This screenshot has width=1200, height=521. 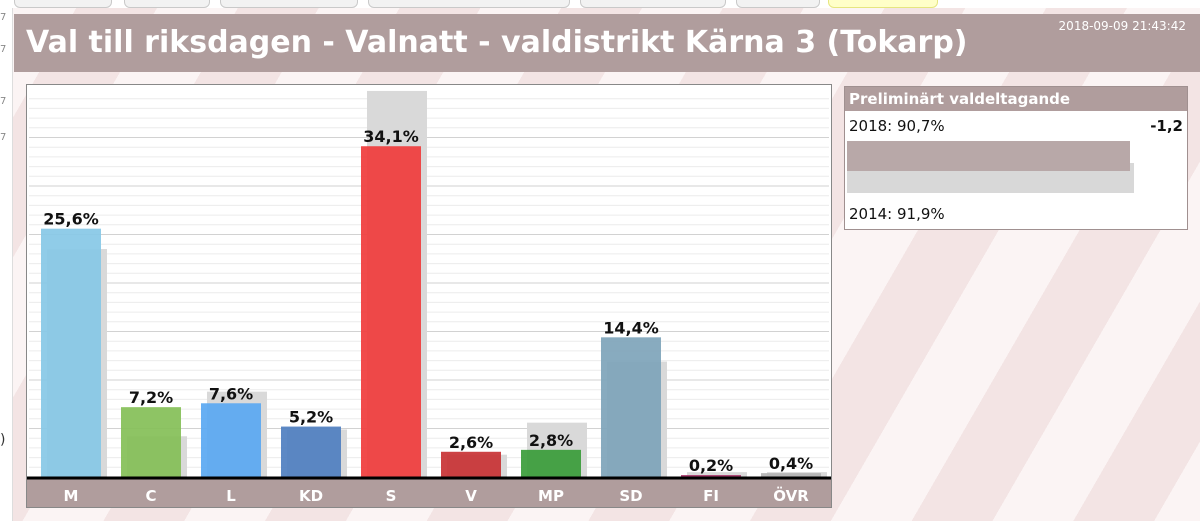 What do you see at coordinates (151, 442) in the screenshot?
I see `bar-c` at bounding box center [151, 442].